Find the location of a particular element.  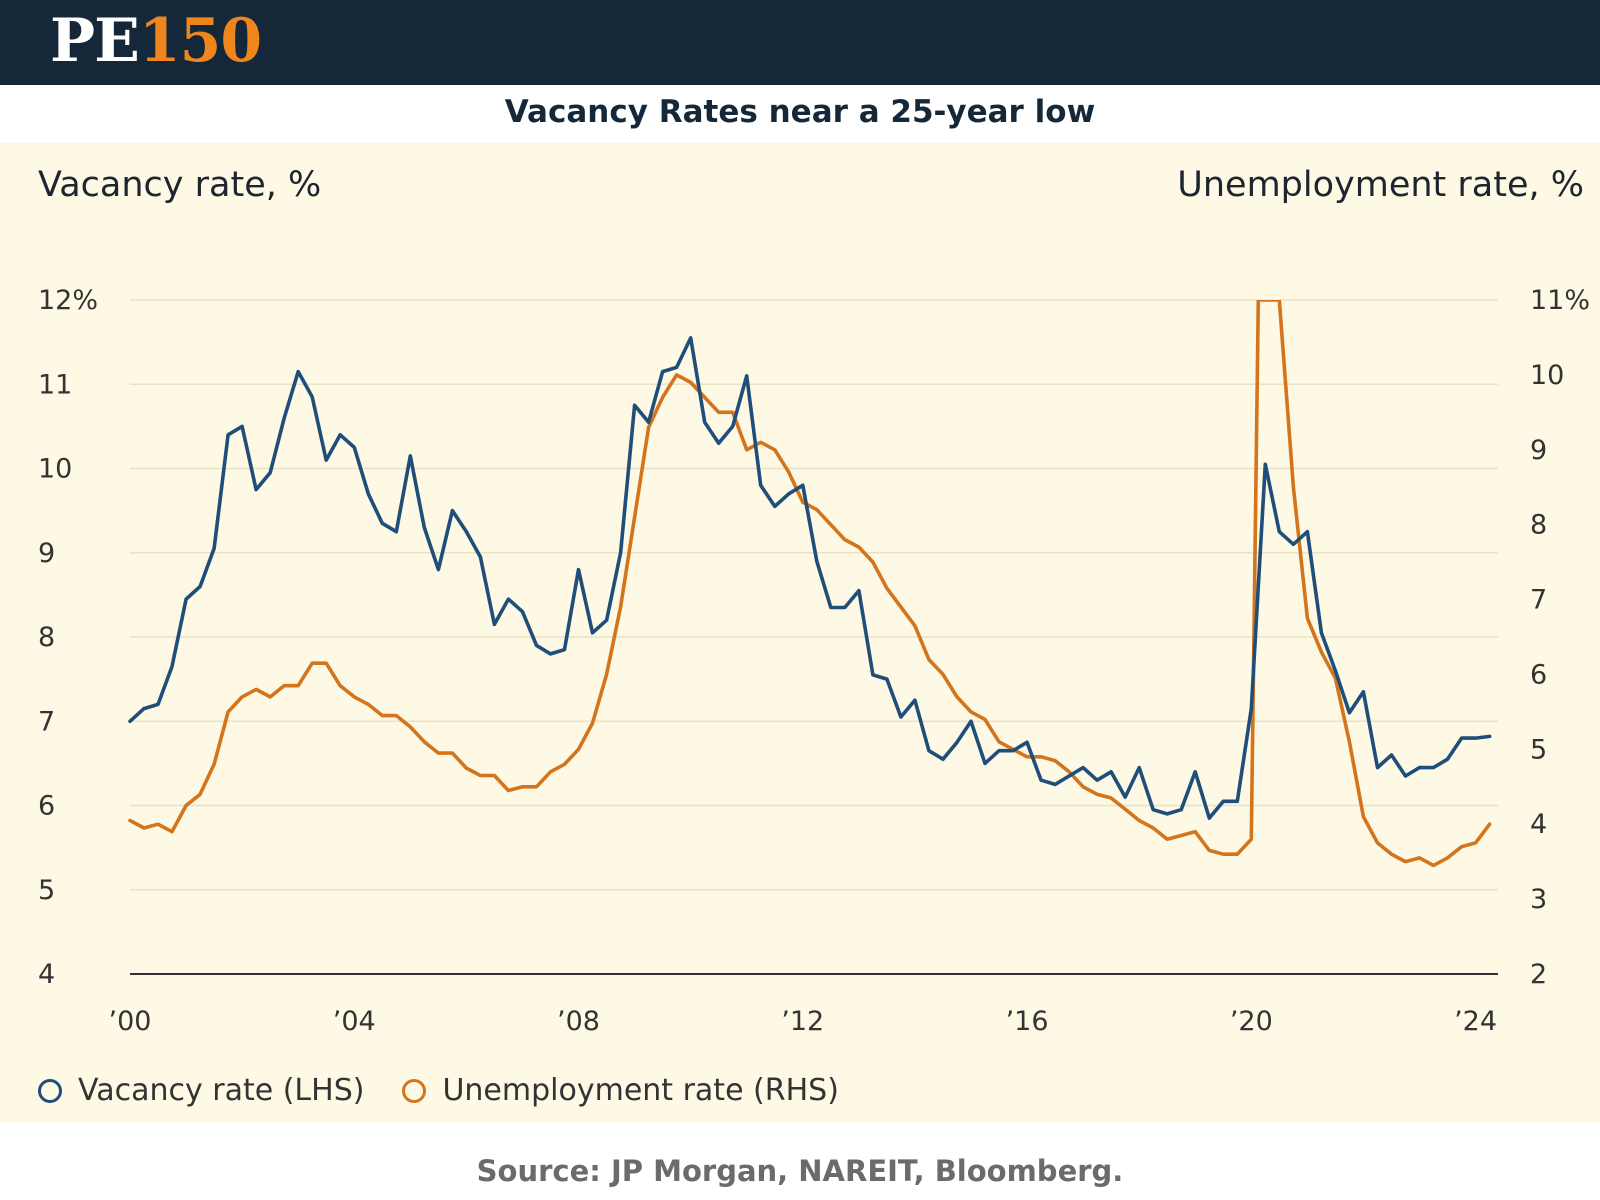

right-tick-label: 6 is located at coordinates (1538, 674).